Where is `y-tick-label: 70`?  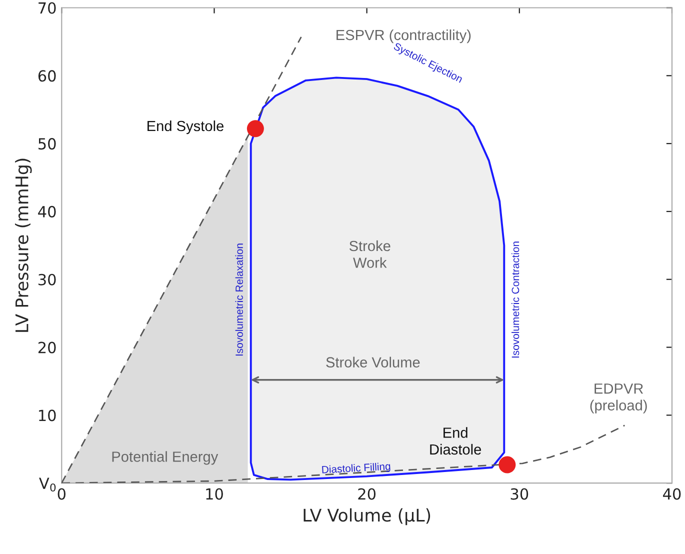
y-tick-label: 70 is located at coordinates (47, 8).